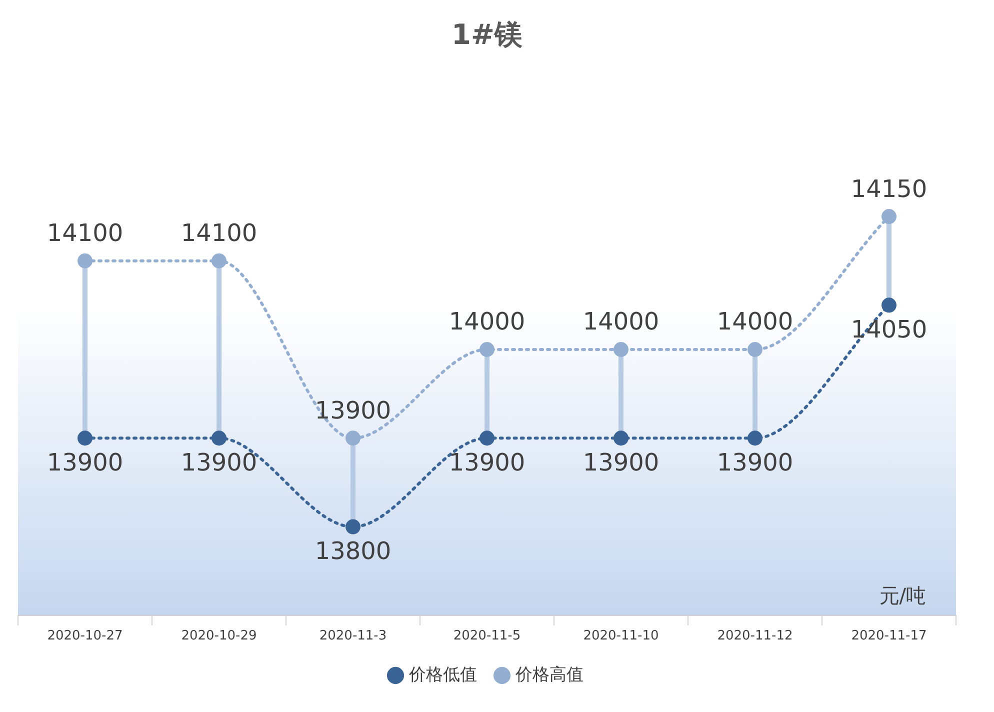 This screenshot has height=712, width=994. I want to click on data-label: 14150, so click(889, 188).